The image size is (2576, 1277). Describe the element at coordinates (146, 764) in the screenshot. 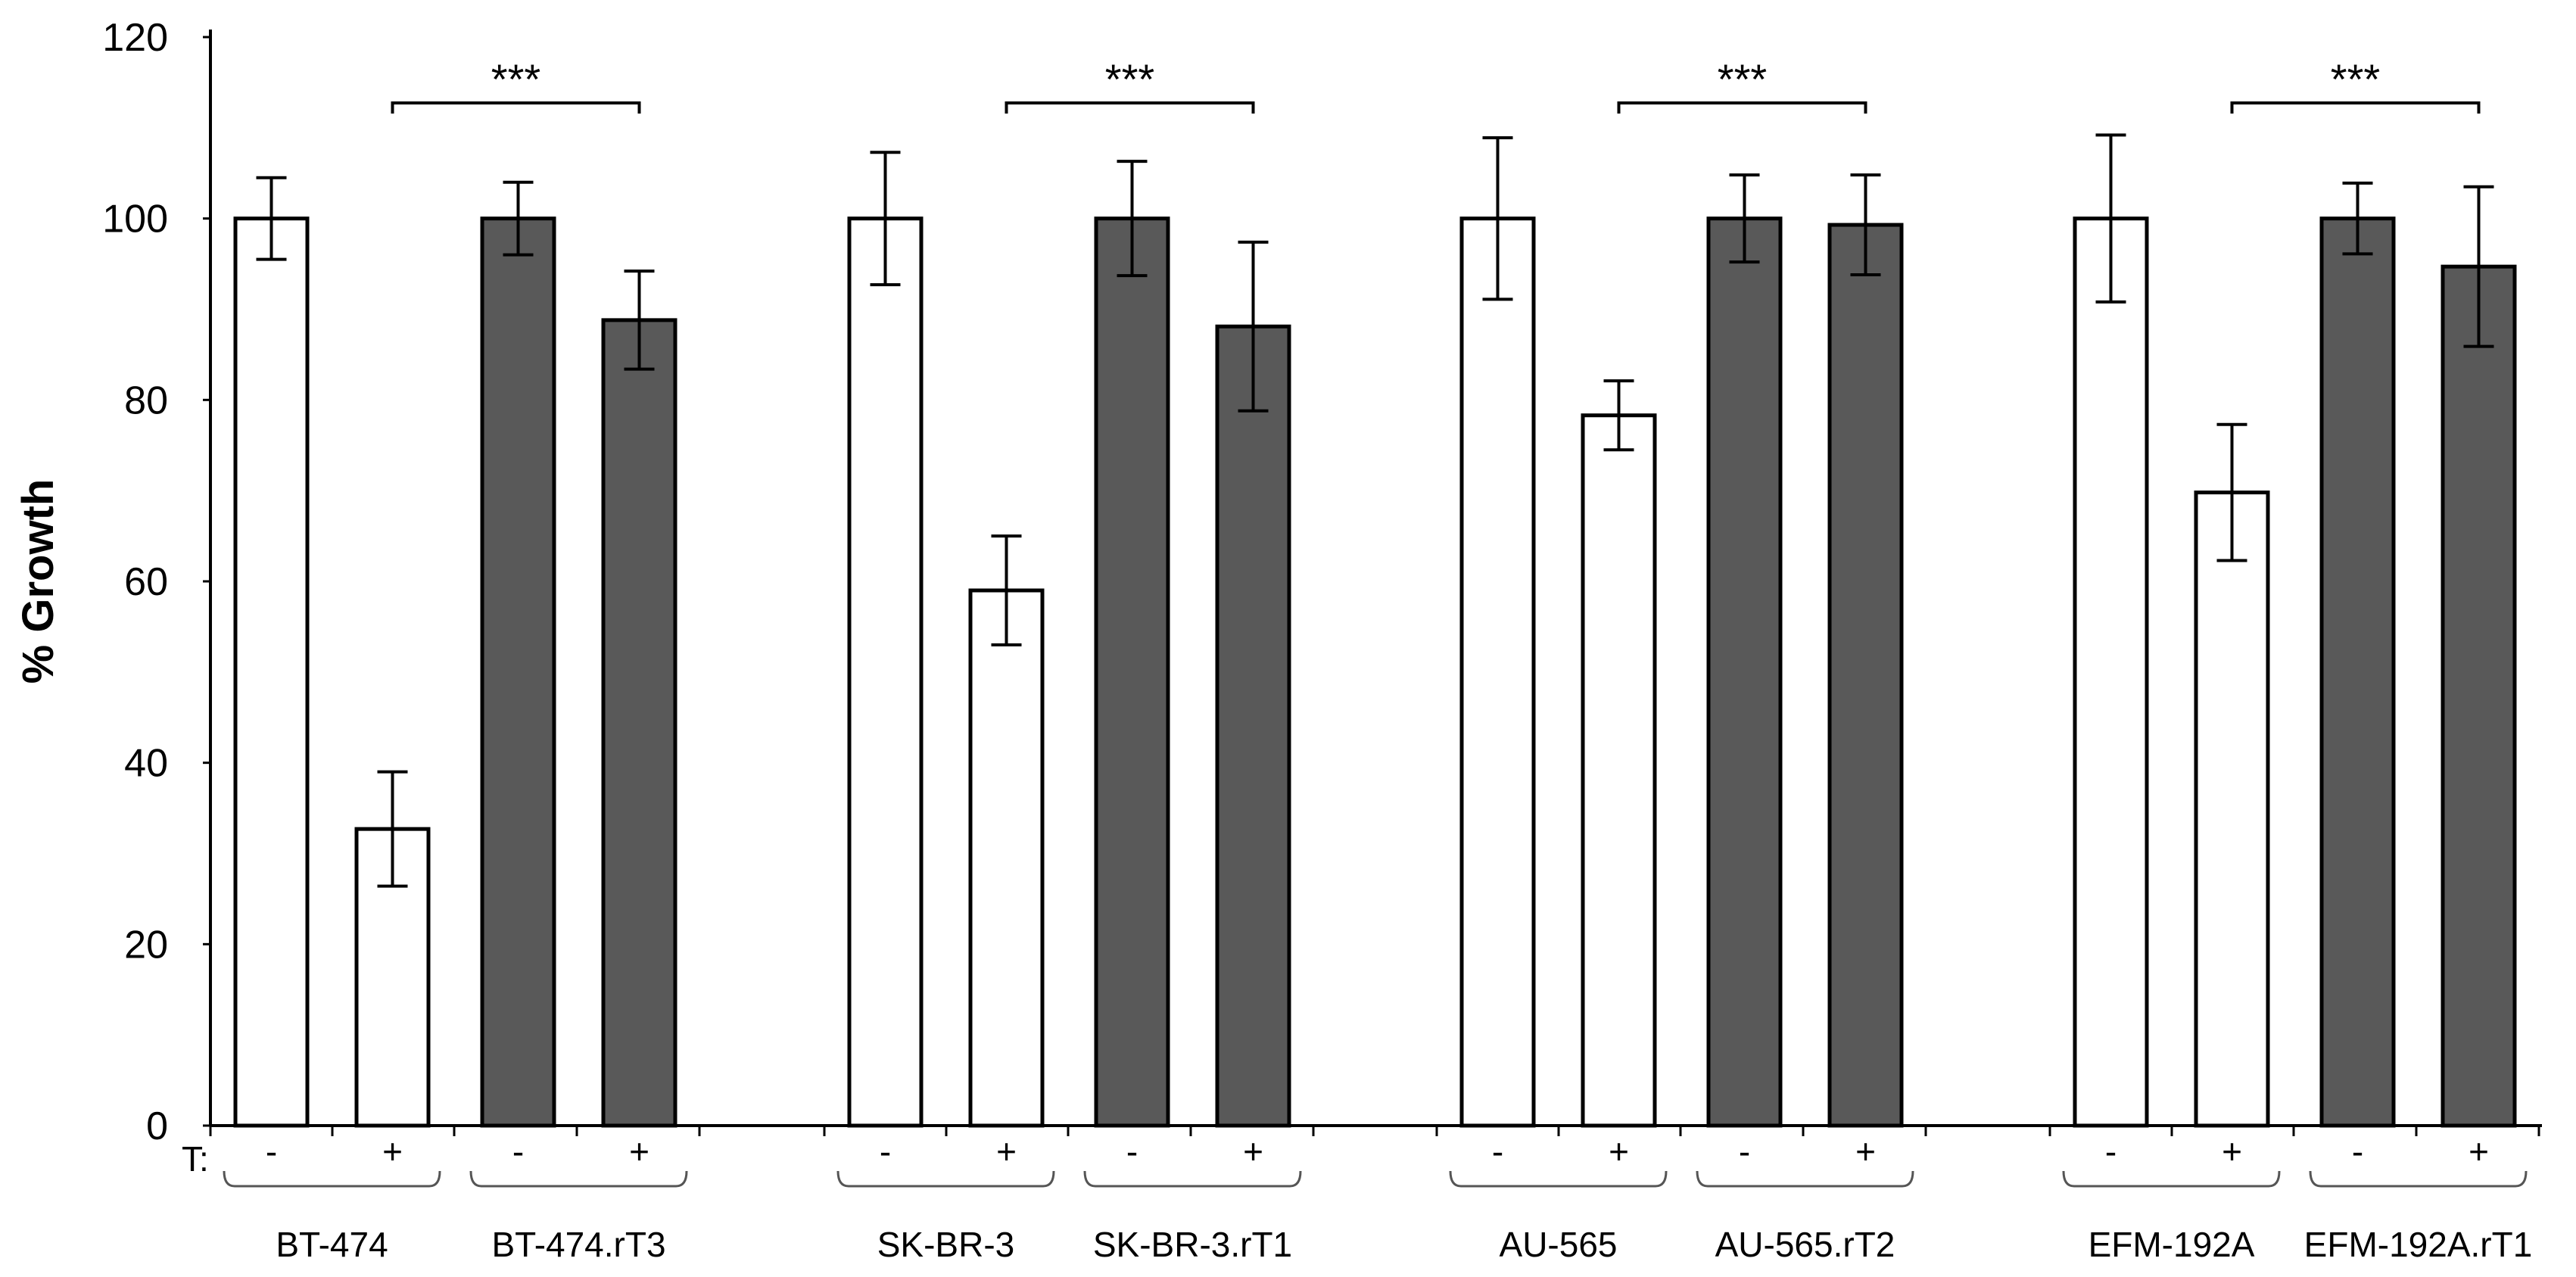

I see `y-tick-label: 40` at that location.